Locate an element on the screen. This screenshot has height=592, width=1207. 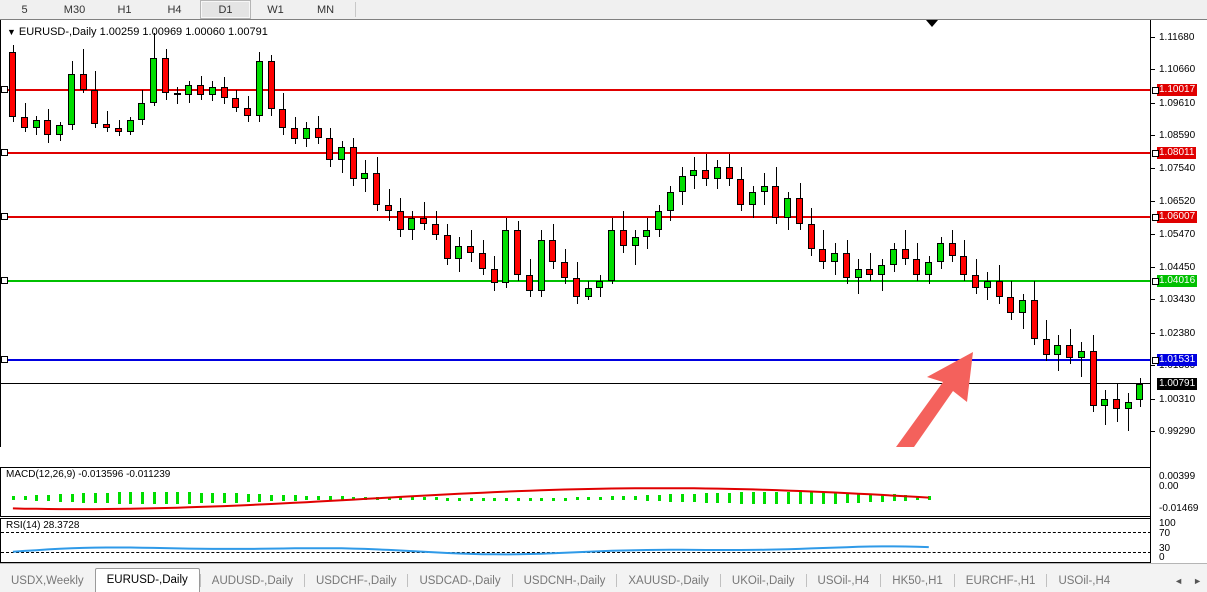
price-badge-resistance: 1.10017 is located at coordinates (1177, 89).